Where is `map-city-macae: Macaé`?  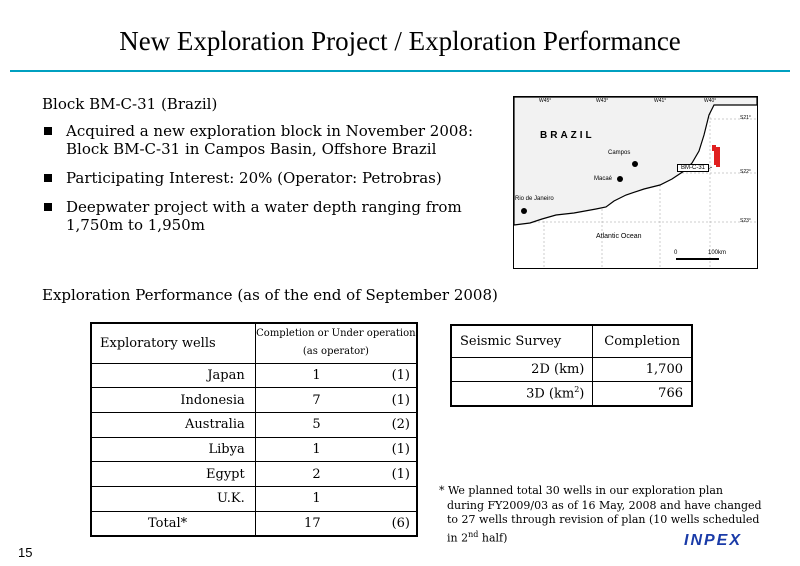 map-city-macae: Macaé is located at coordinates (603, 179).